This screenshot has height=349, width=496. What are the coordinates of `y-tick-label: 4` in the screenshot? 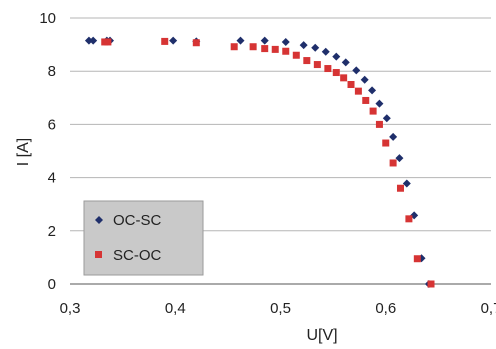 It's located at (52, 178).